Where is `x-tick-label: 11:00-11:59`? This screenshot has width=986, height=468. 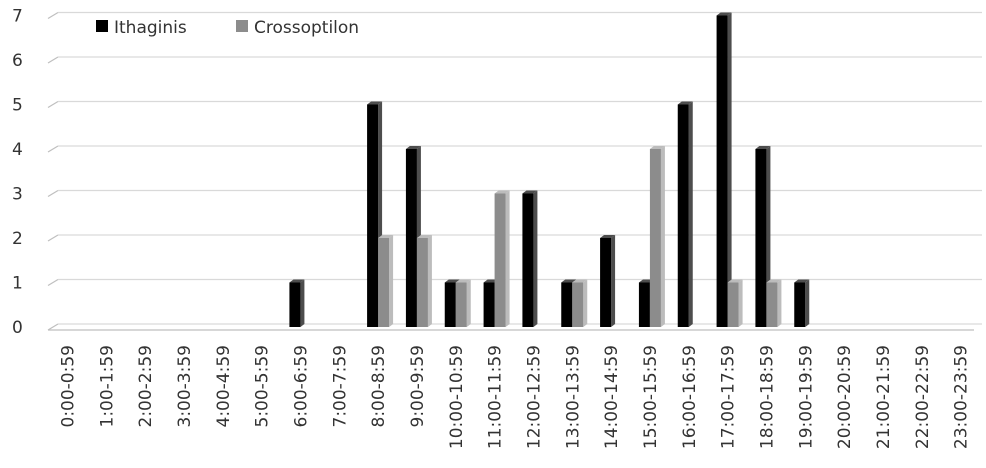
x-tick-label: 11:00-11:59 is located at coordinates (496, 397).